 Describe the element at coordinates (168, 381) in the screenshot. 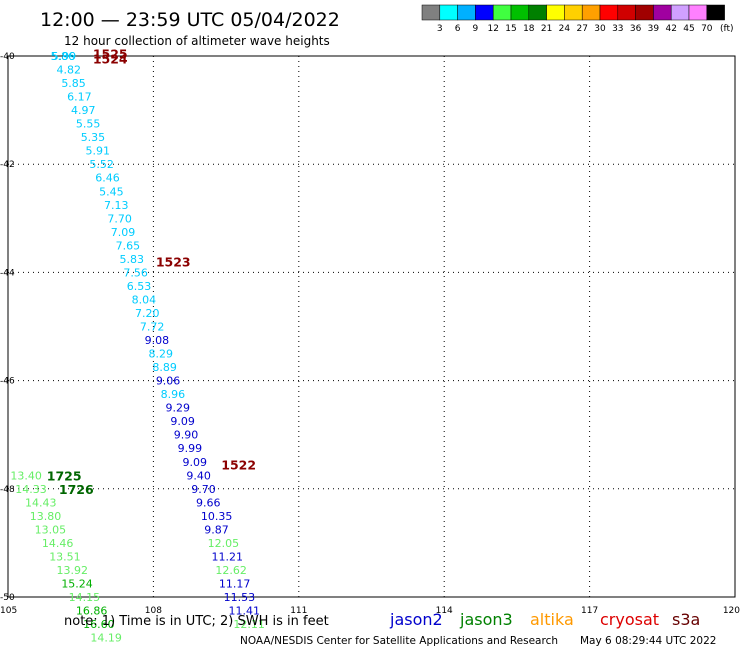

I see `data-point-jason2: 9.06` at that location.